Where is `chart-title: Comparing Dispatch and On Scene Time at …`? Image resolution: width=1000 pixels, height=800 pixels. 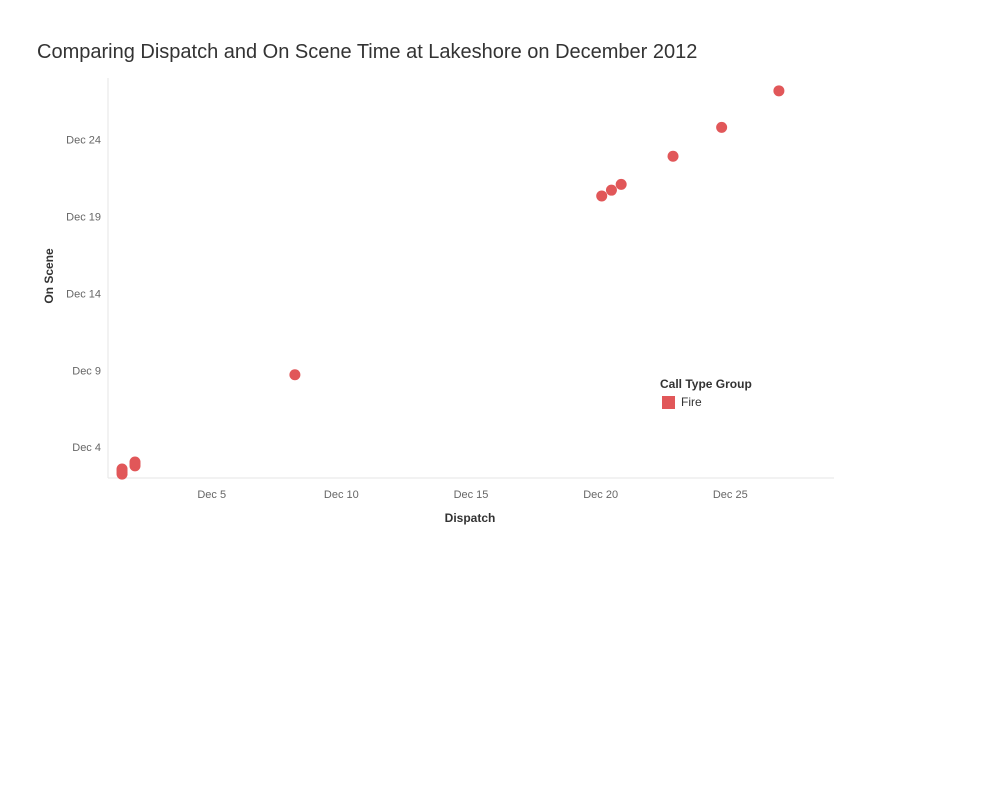
chart-title: Comparing Dispatch and On Scene Time at … is located at coordinates (367, 52).